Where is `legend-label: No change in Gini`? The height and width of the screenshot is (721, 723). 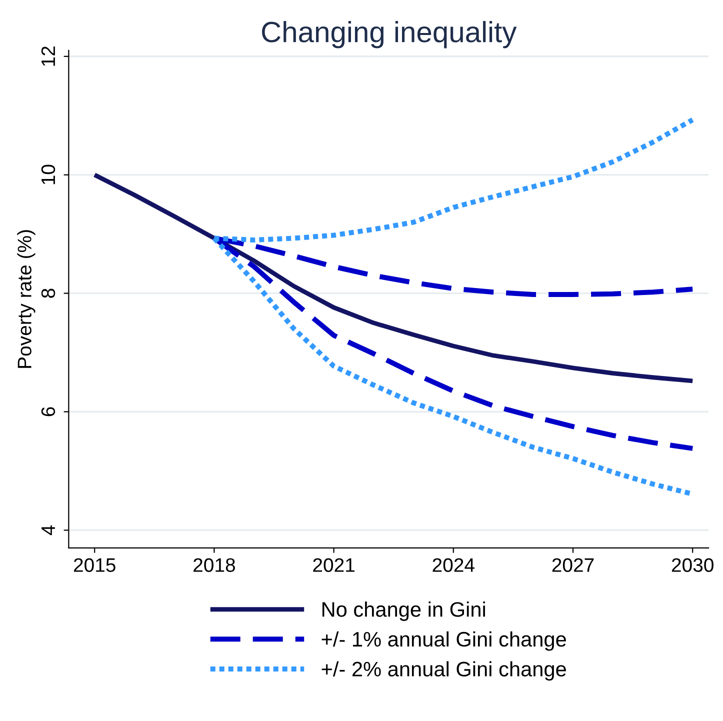
legend-label: No change in Gini is located at coordinates (403, 611).